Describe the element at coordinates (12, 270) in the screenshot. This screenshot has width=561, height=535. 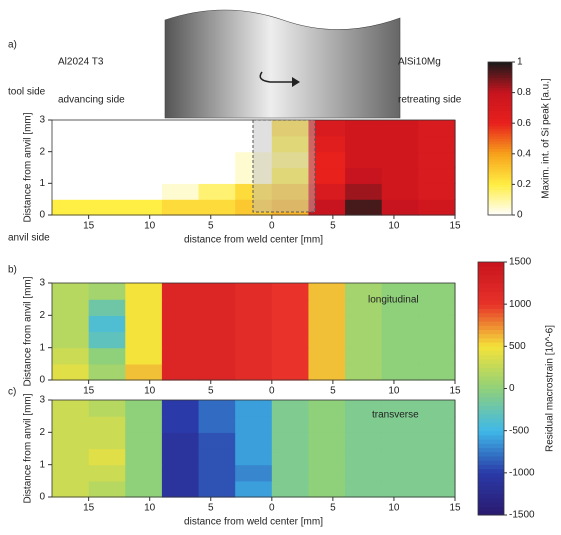
I see `panel-label: b)` at that location.